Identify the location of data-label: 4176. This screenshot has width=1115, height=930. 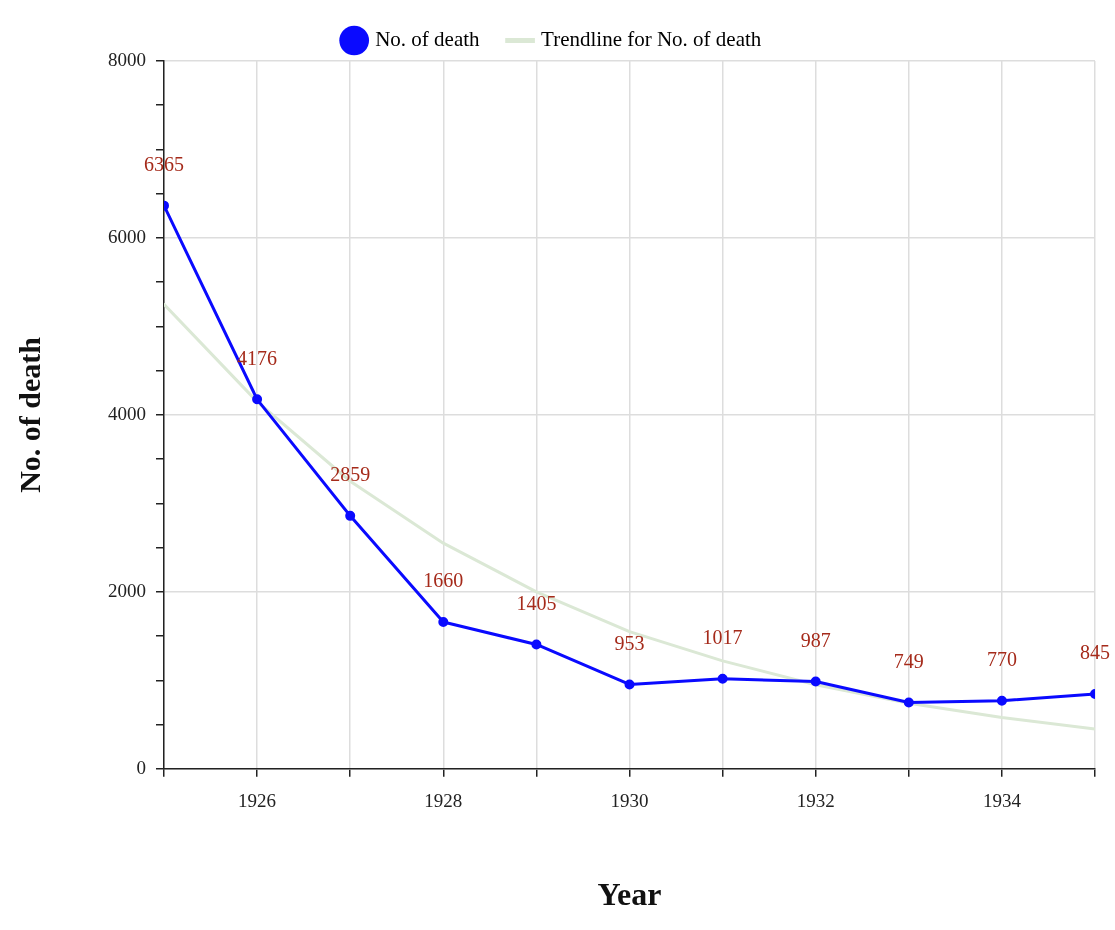
(257, 357).